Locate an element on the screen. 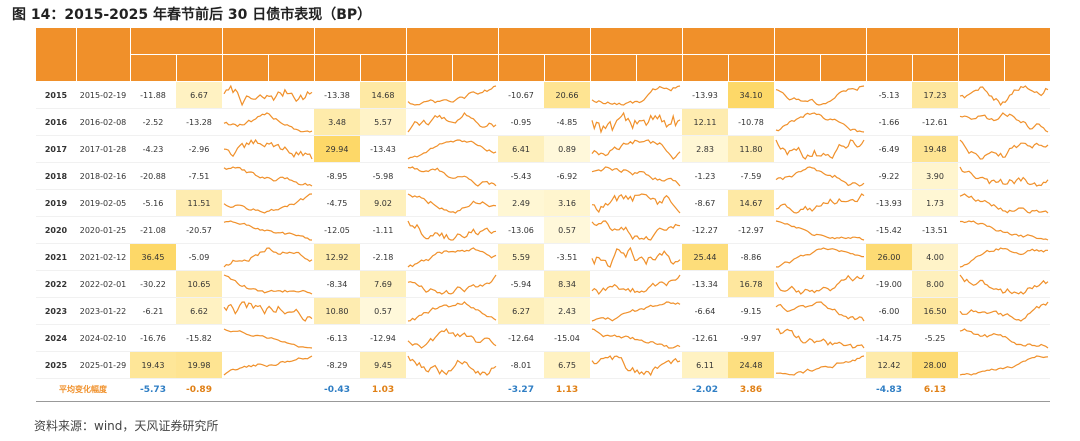  header-row-sub is located at coordinates (543, 68).